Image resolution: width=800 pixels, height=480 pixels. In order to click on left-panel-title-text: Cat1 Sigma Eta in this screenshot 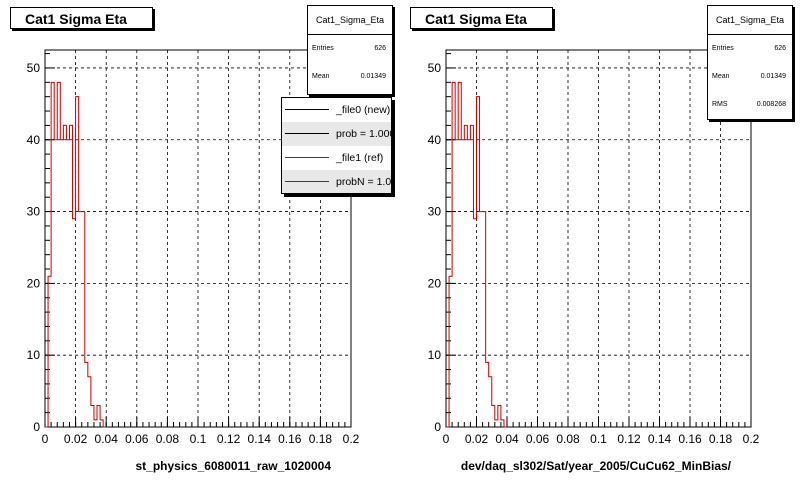, I will do `click(76, 19)`.